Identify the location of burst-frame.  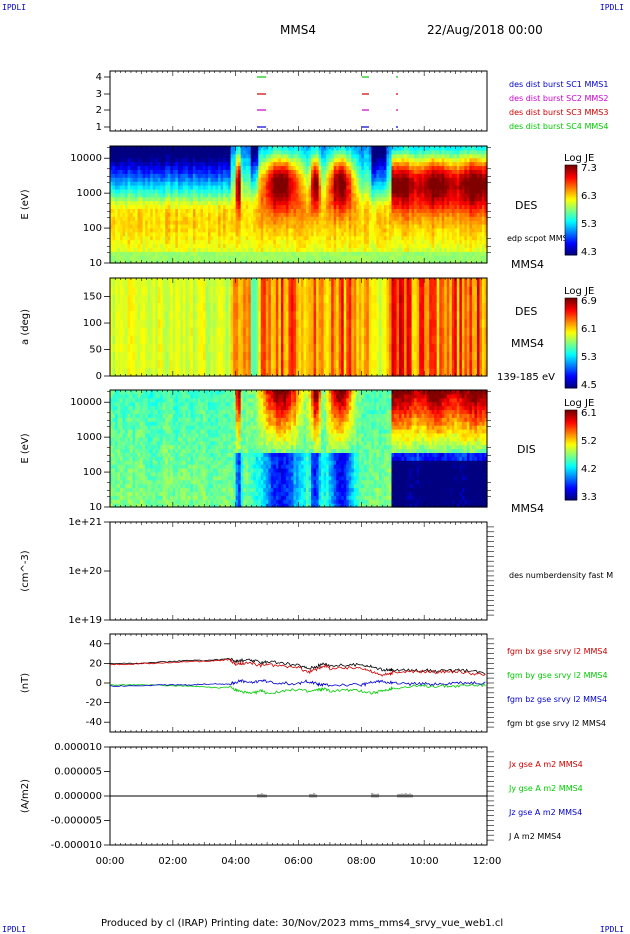
(298, 101).